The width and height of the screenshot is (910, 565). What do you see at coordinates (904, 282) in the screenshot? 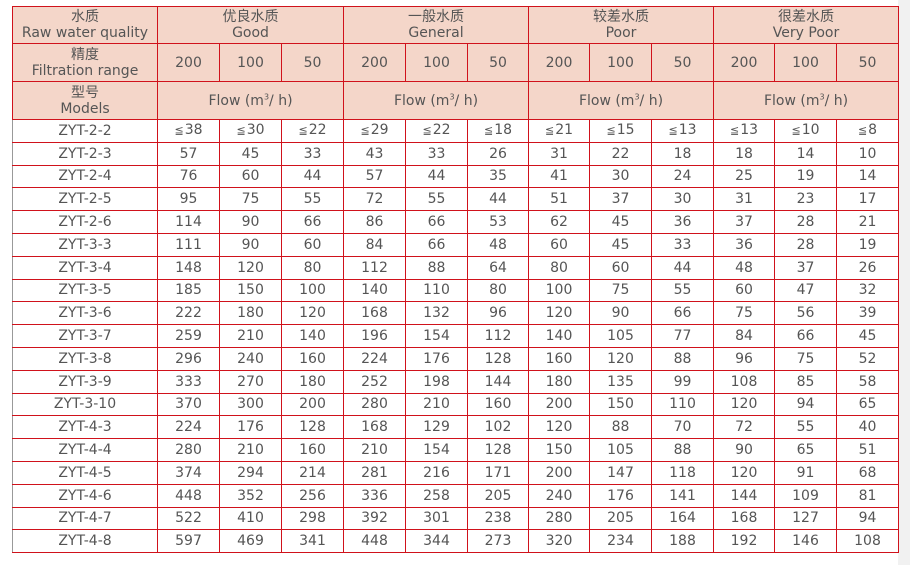
I see `scrollbar` at bounding box center [904, 282].